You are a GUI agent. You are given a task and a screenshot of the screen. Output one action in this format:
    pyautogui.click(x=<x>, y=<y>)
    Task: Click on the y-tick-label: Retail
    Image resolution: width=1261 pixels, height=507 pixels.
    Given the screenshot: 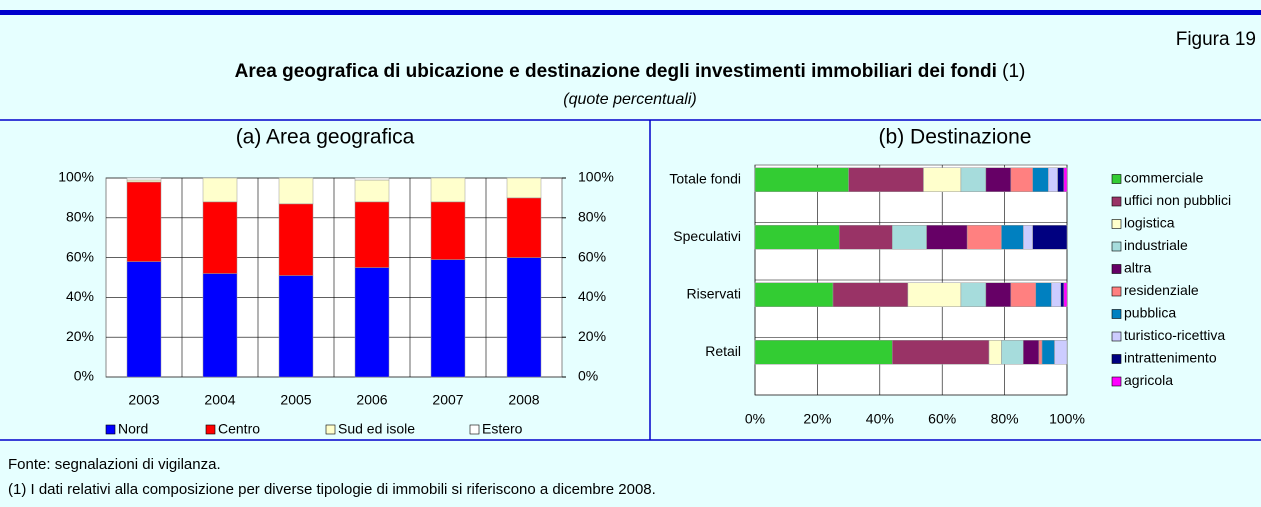 What is the action you would take?
    pyautogui.click(x=723, y=351)
    